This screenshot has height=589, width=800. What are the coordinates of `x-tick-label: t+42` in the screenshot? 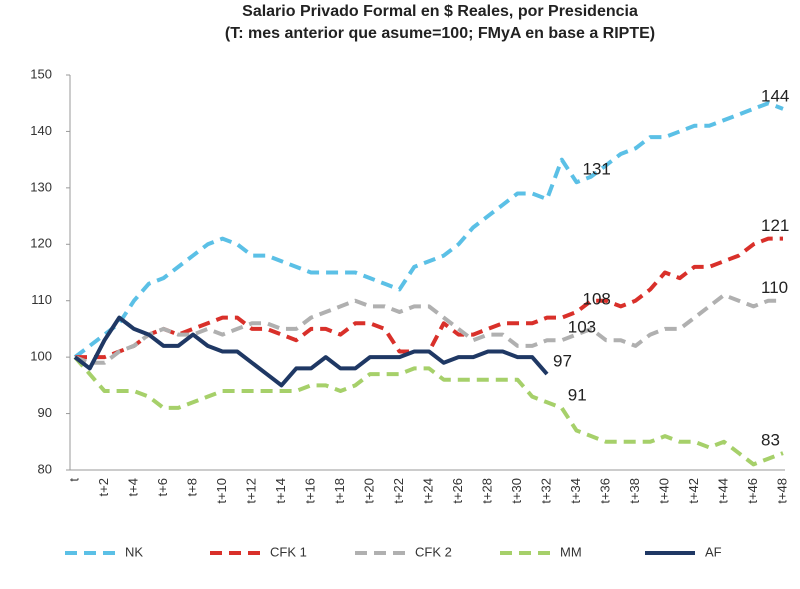 It's located at (693, 491).